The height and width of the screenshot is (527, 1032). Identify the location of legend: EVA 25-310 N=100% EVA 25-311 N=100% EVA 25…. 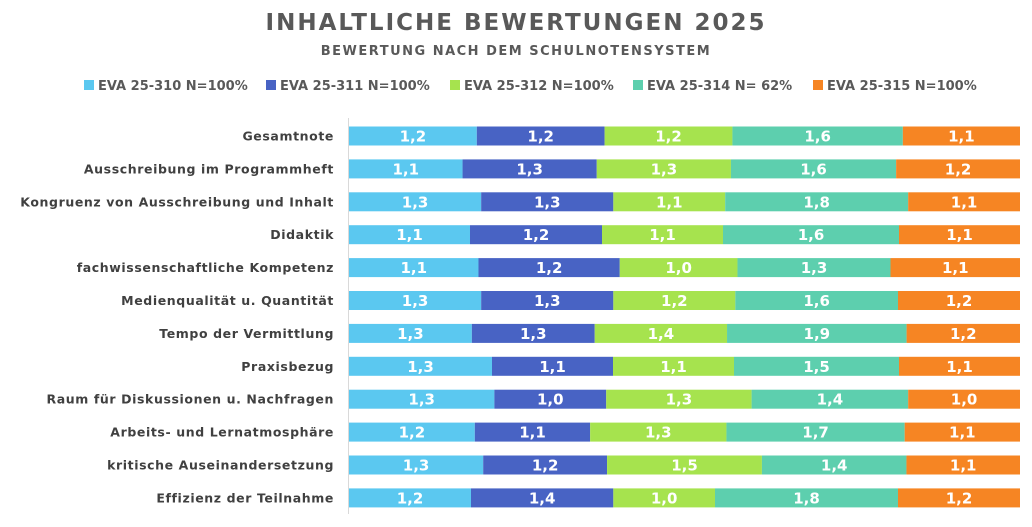
(530, 86).